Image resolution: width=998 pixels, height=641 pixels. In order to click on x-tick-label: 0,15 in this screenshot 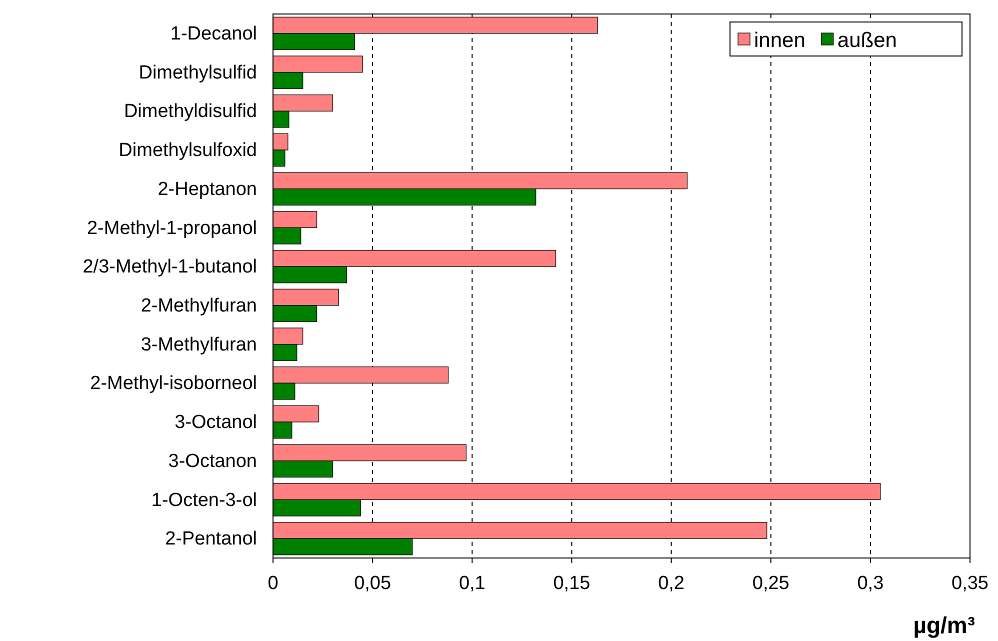, I will do `click(571, 583)`.